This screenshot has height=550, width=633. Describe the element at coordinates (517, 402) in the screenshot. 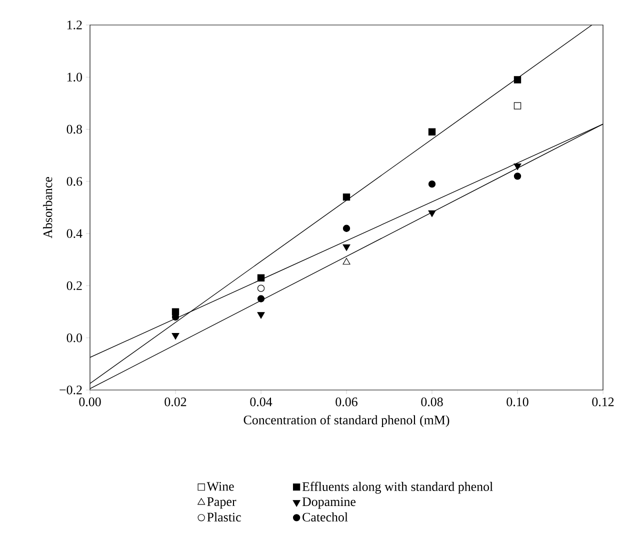

I see `x-tick-label: 0.10` at that location.